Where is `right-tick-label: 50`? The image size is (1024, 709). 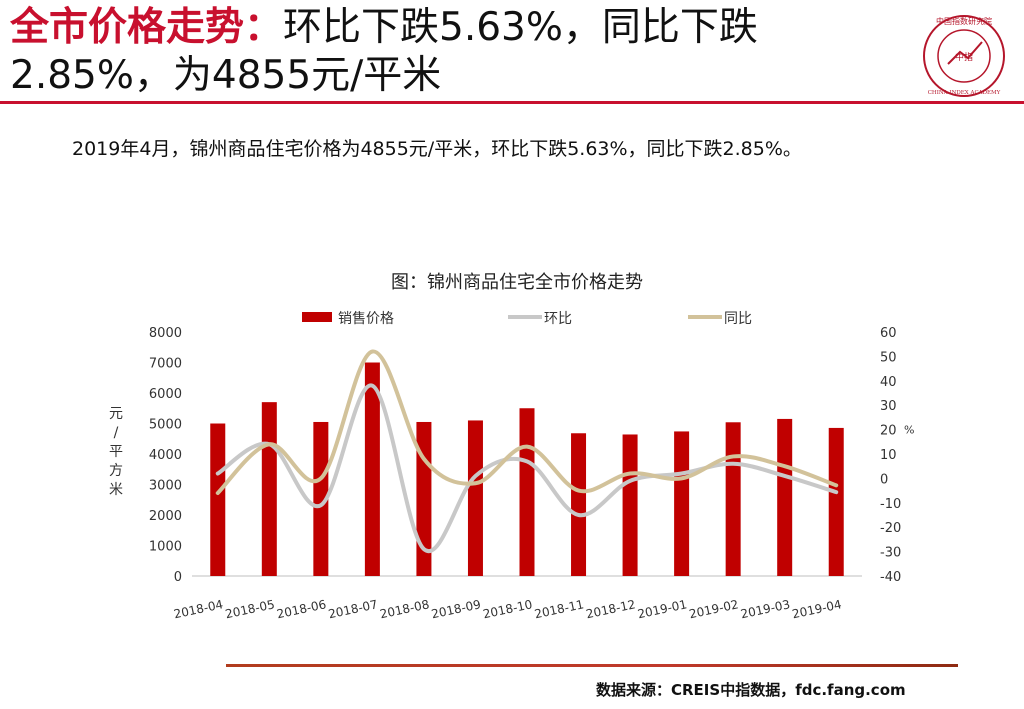 right-tick-label: 50 is located at coordinates (888, 357).